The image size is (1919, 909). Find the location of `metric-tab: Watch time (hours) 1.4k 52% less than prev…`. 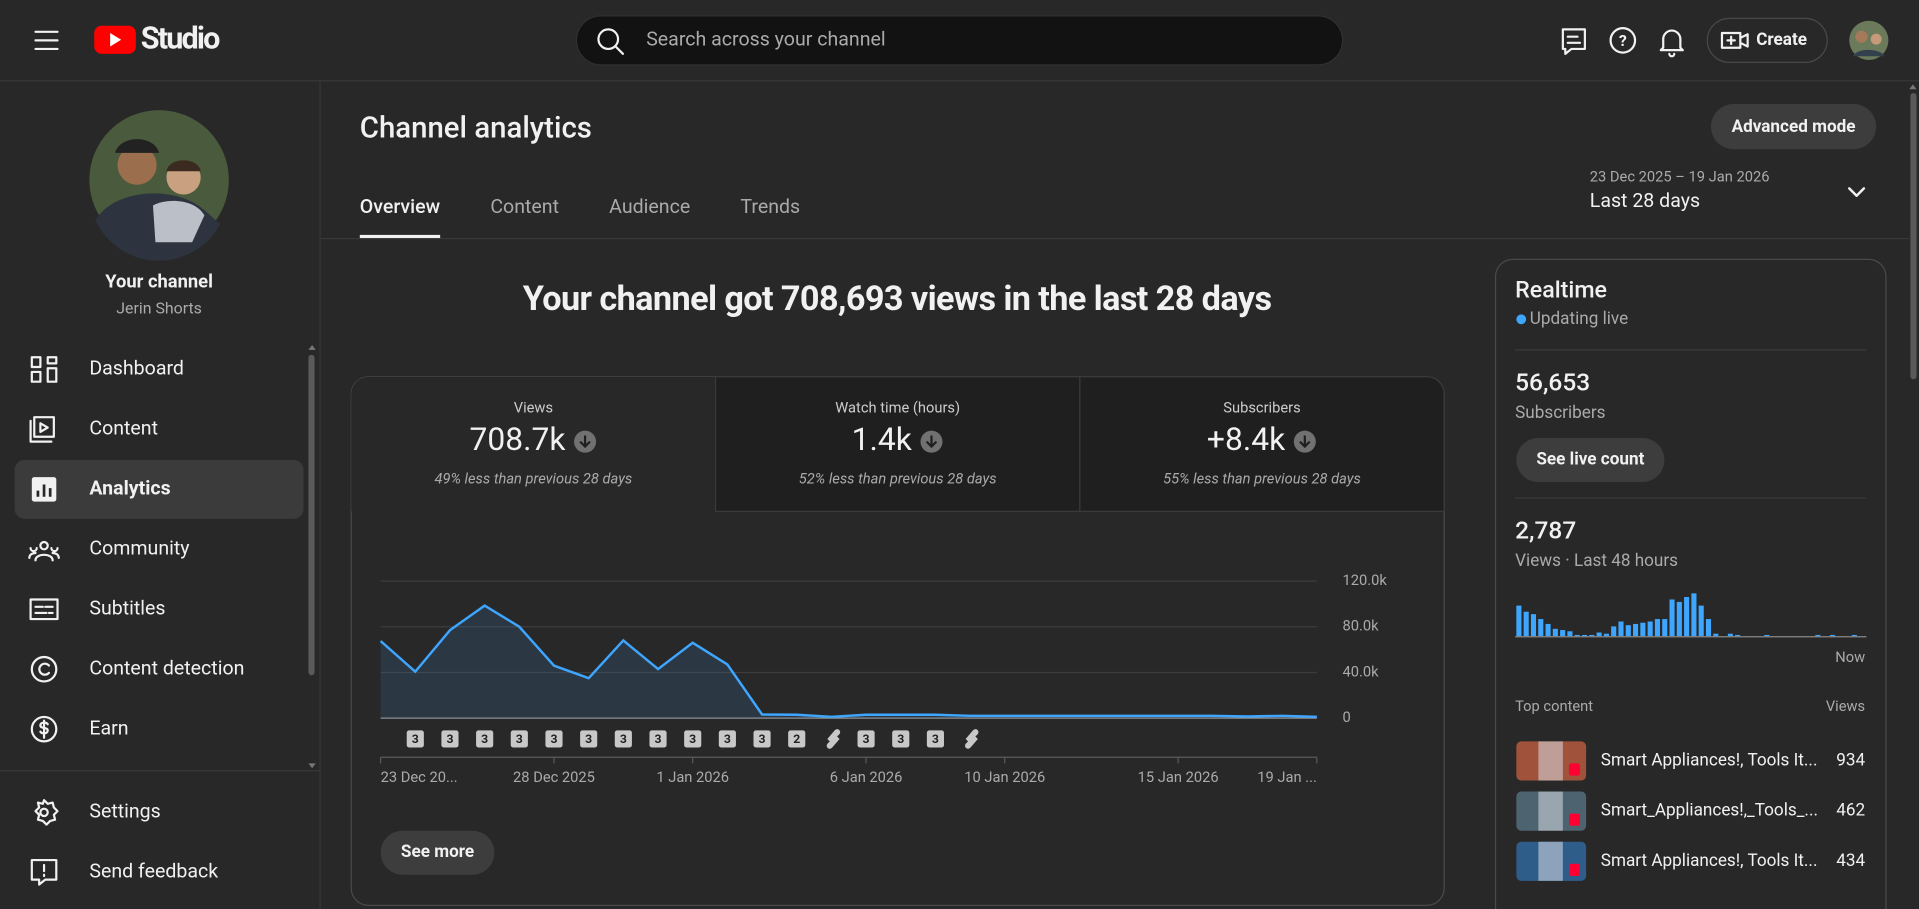

metric-tab: Watch time (hours) 1.4k 52% less than prev… is located at coordinates (897, 444).